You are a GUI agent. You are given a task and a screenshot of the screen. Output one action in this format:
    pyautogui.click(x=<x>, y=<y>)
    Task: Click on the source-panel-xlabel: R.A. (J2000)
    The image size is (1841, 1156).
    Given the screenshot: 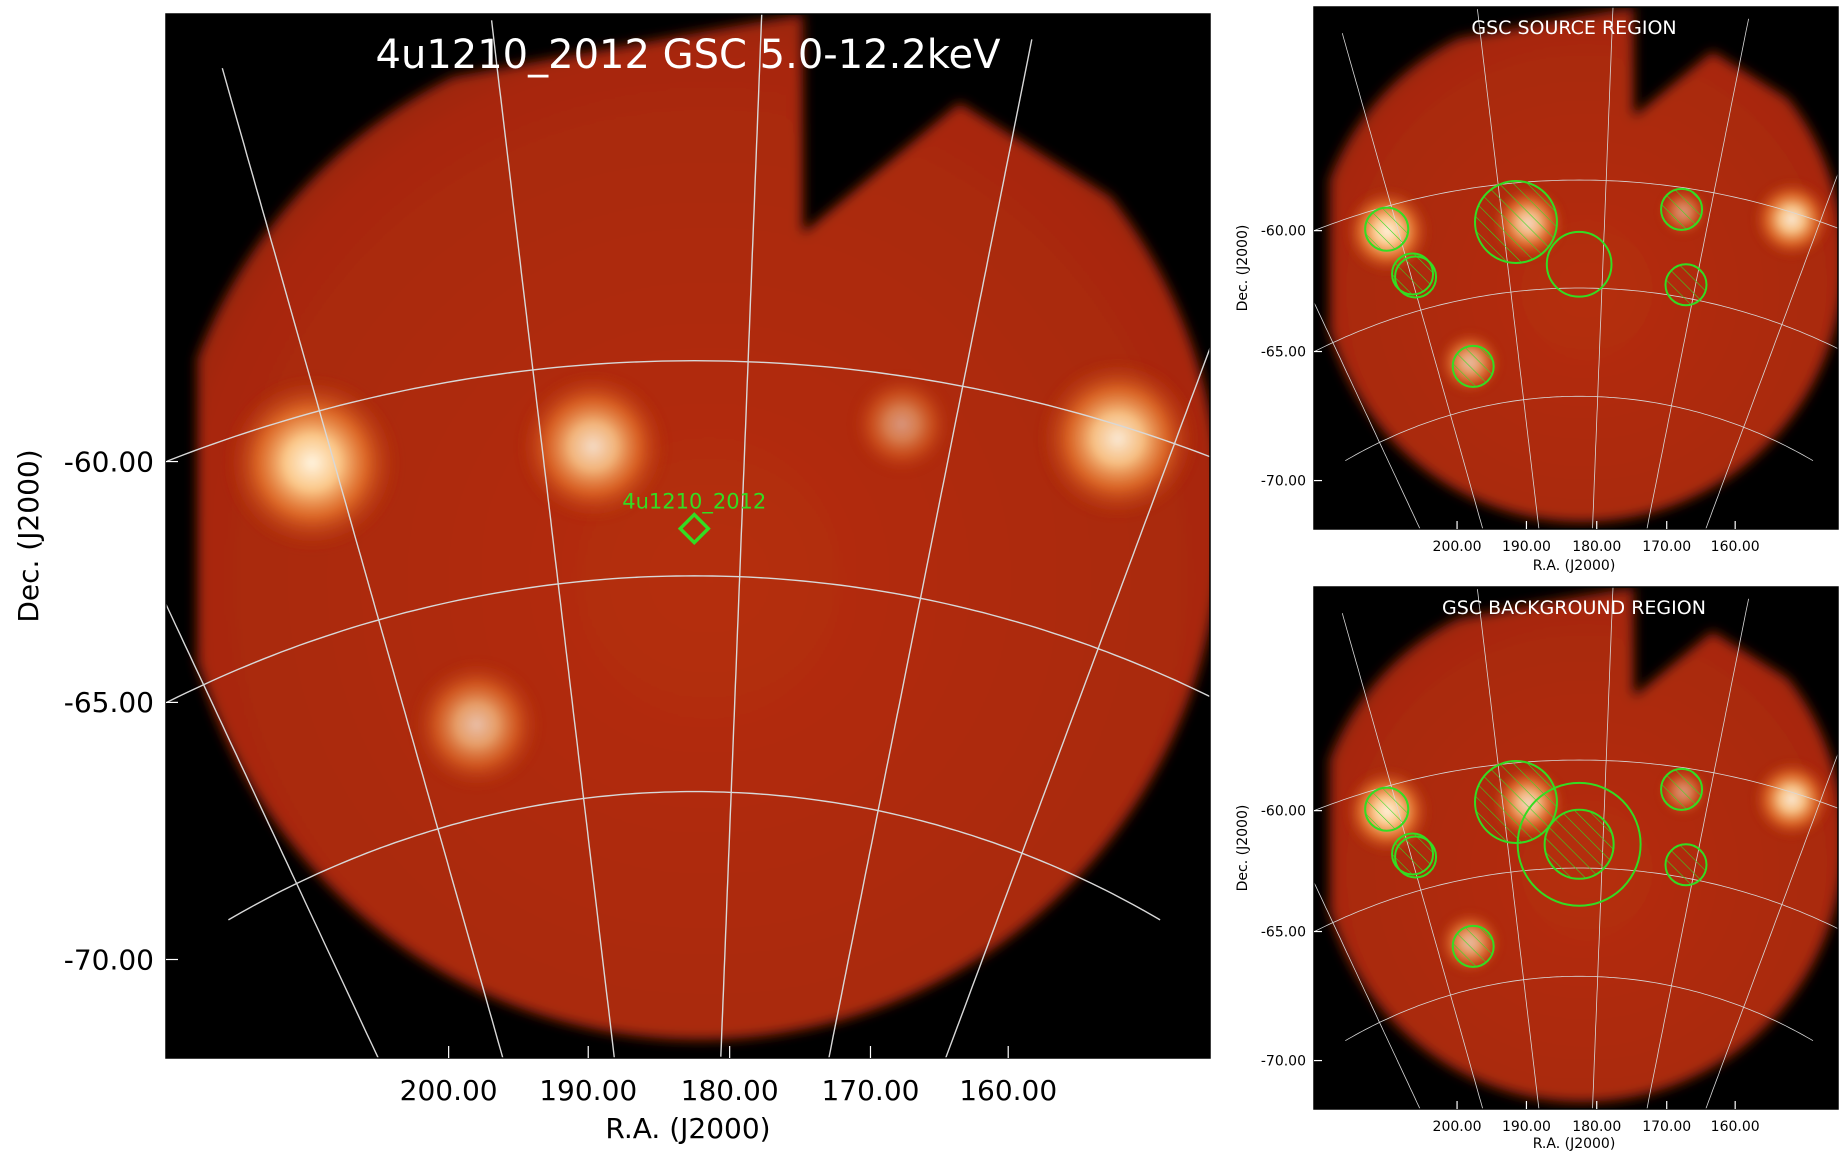 What is the action you would take?
    pyautogui.click(x=1574, y=566)
    